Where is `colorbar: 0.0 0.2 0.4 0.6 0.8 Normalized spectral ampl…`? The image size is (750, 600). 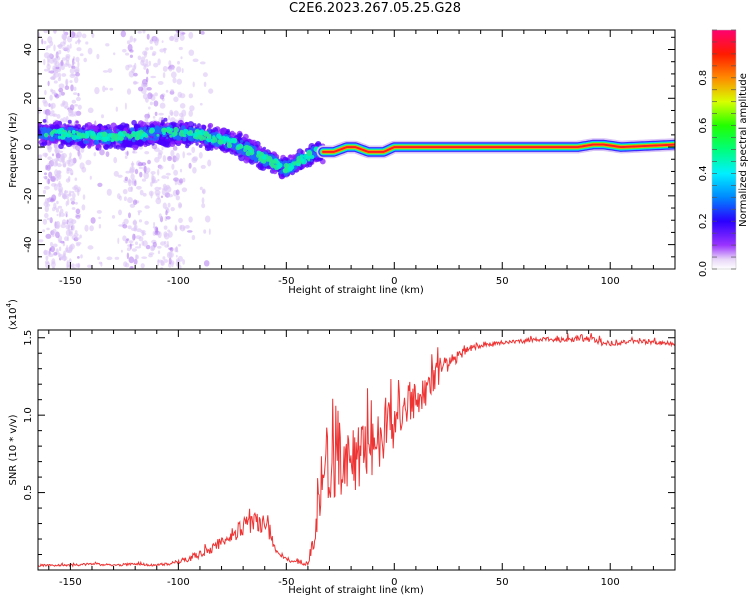
colorbar: 0.0 0.2 0.4 0.6 0.8 Normalized spectral ampl… is located at coordinates (723, 153).